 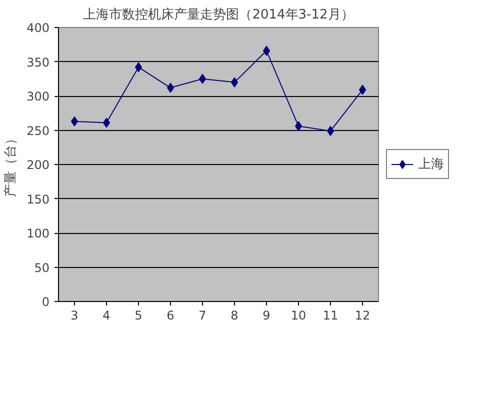 What do you see at coordinates (38, 165) in the screenshot?
I see `y-tick-label: 200` at bounding box center [38, 165].